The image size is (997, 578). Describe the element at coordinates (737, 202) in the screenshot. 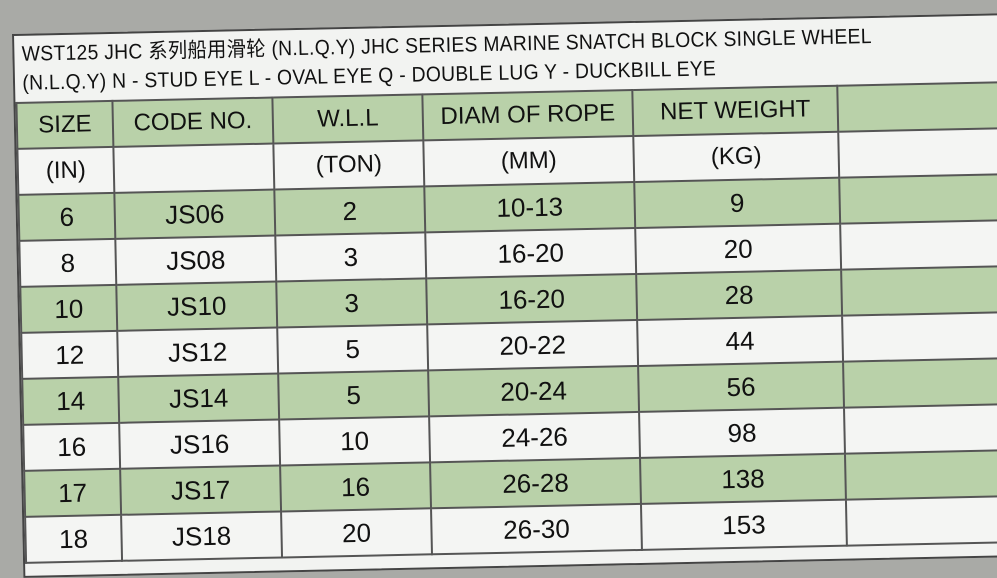

I see `table-cell: 9` at that location.